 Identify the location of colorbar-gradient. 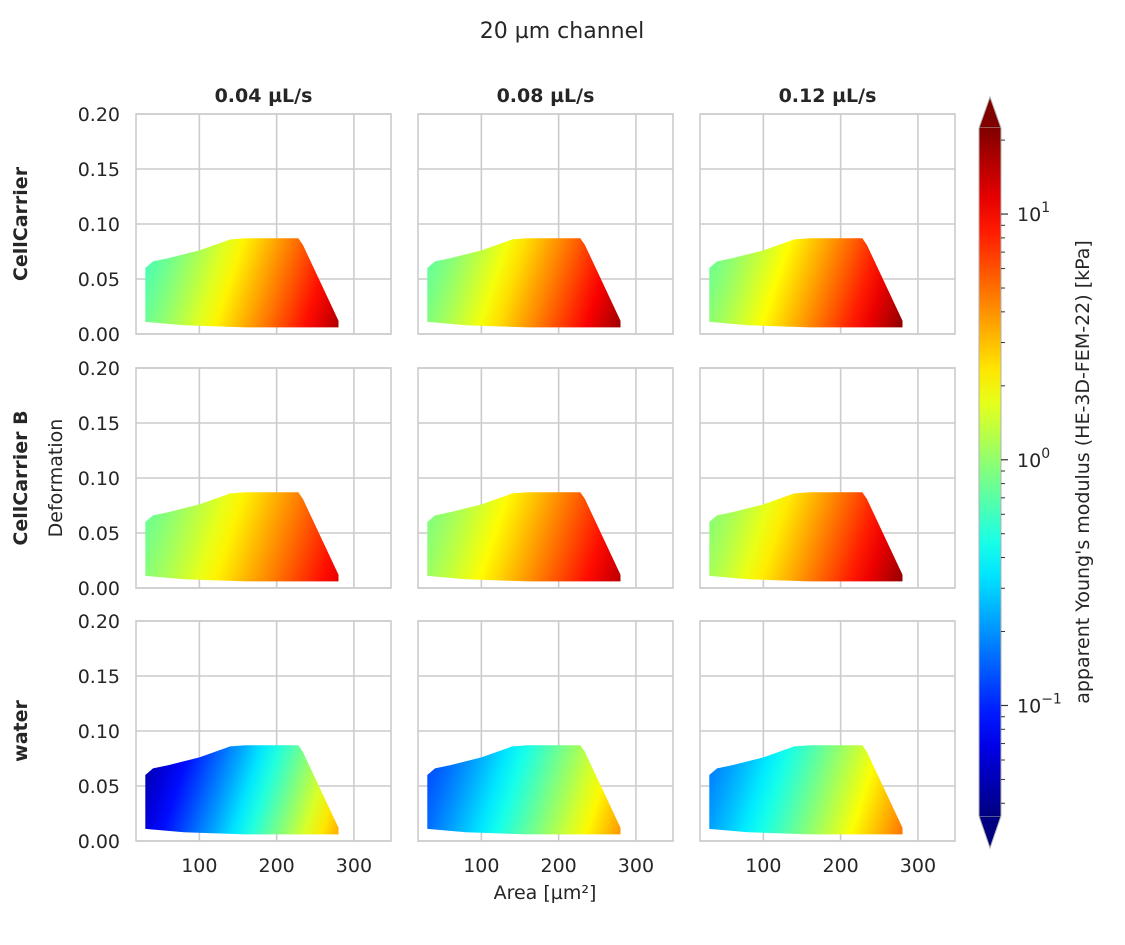
(990, 472).